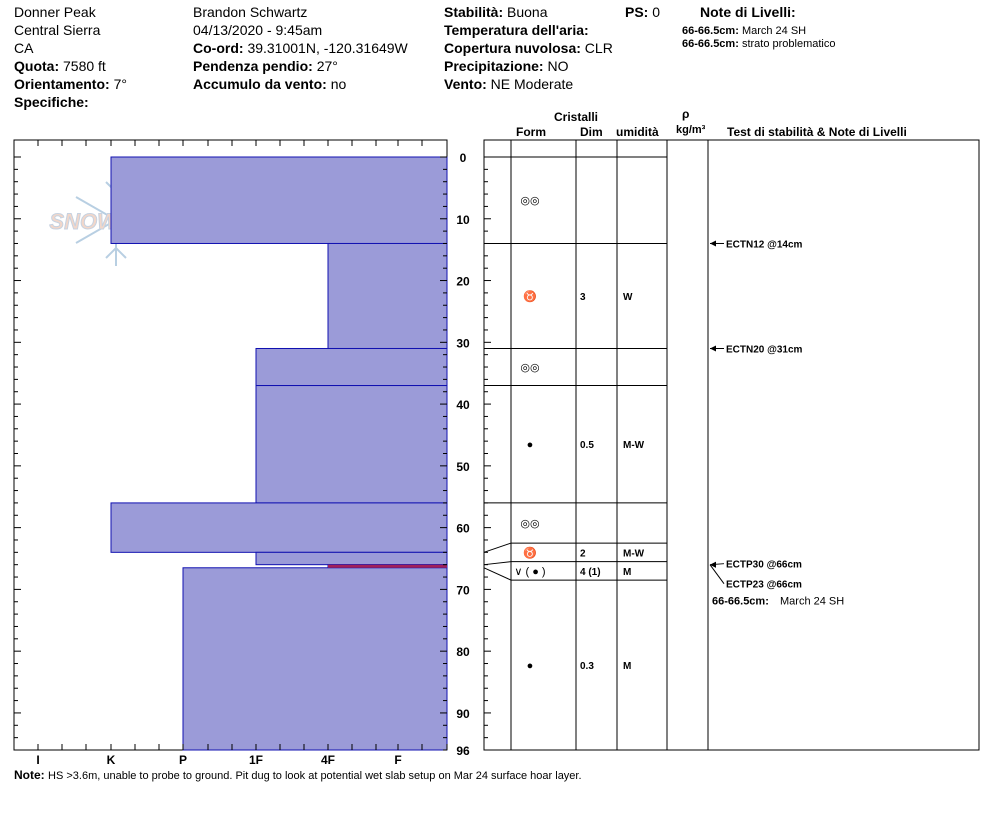 The image size is (994, 840). Describe the element at coordinates (710, 44) in the screenshot. I see `layer-note-2-range: 66-66.5cm:` at that location.